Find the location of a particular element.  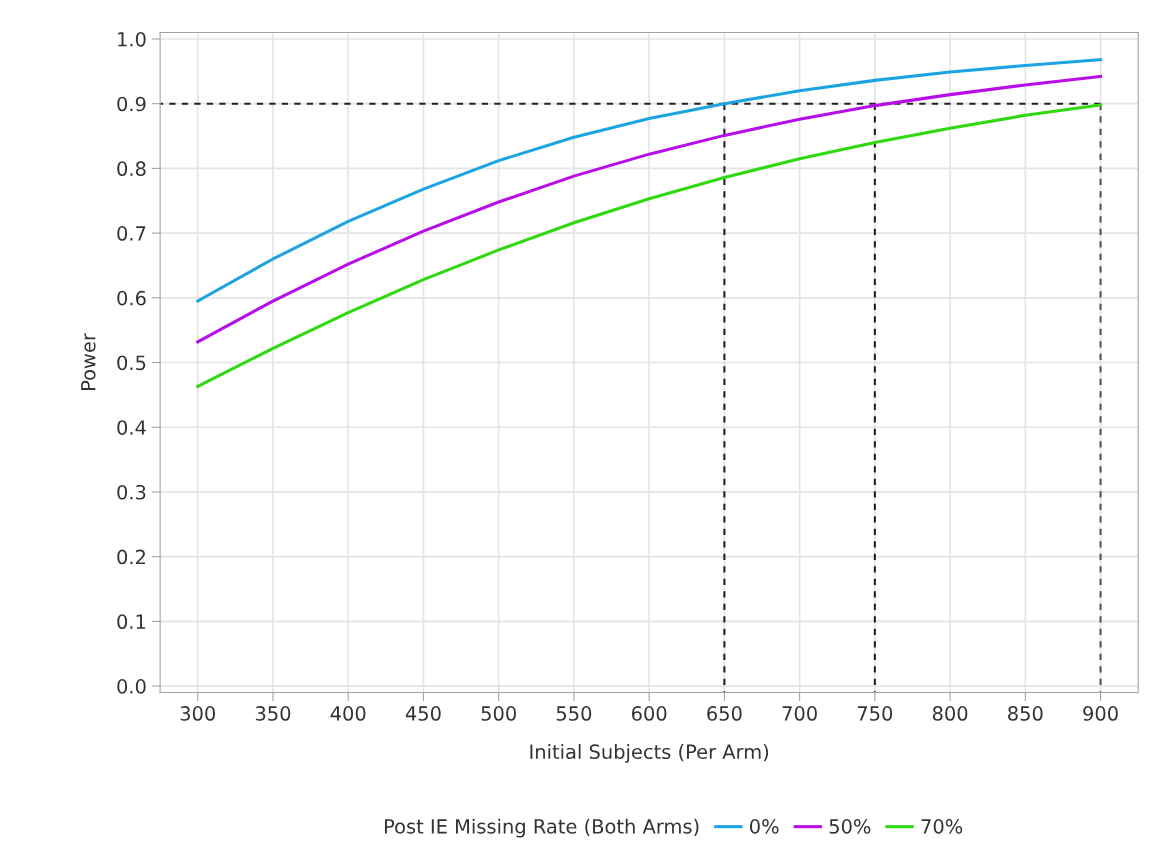

x-tick-label: 750 is located at coordinates (875, 713).